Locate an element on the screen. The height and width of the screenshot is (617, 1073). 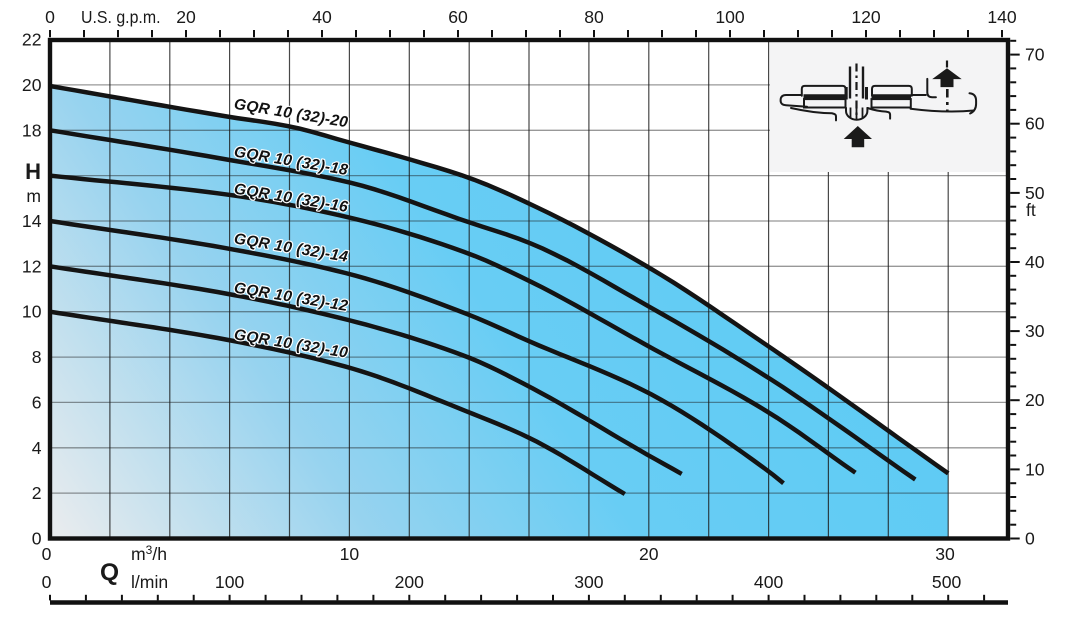
svg-text: ft is located at coordinates (1031, 210).